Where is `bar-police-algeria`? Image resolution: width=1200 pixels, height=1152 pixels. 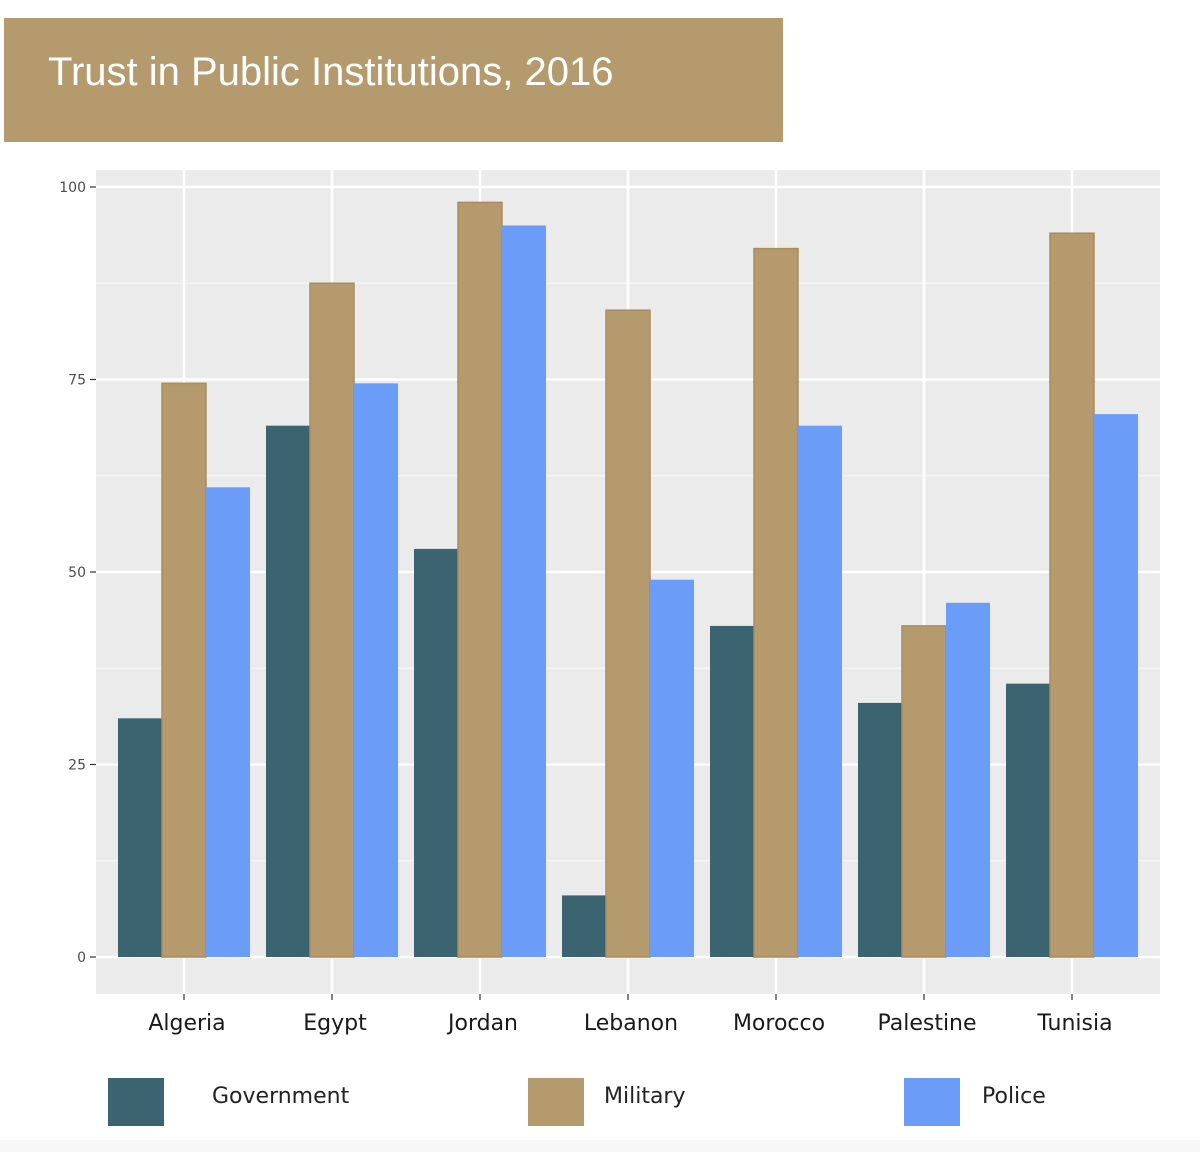
bar-police-algeria is located at coordinates (228, 722).